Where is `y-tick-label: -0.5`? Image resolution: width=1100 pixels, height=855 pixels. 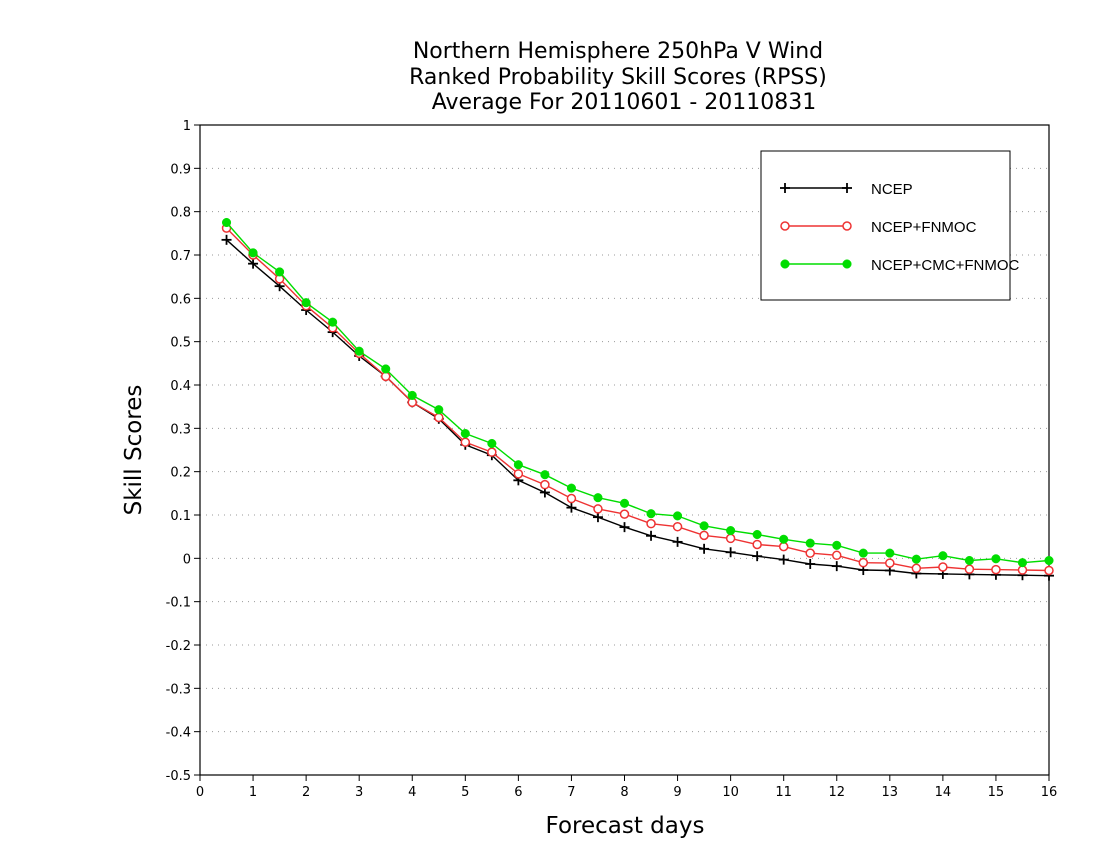 y-tick-label: -0.5 is located at coordinates (178, 776).